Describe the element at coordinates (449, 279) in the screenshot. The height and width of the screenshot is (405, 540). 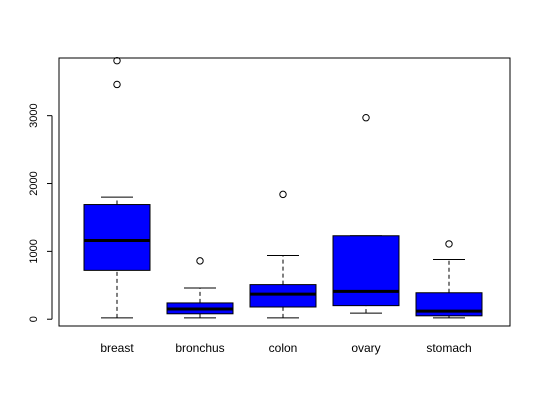
I see `box-stomach` at that location.